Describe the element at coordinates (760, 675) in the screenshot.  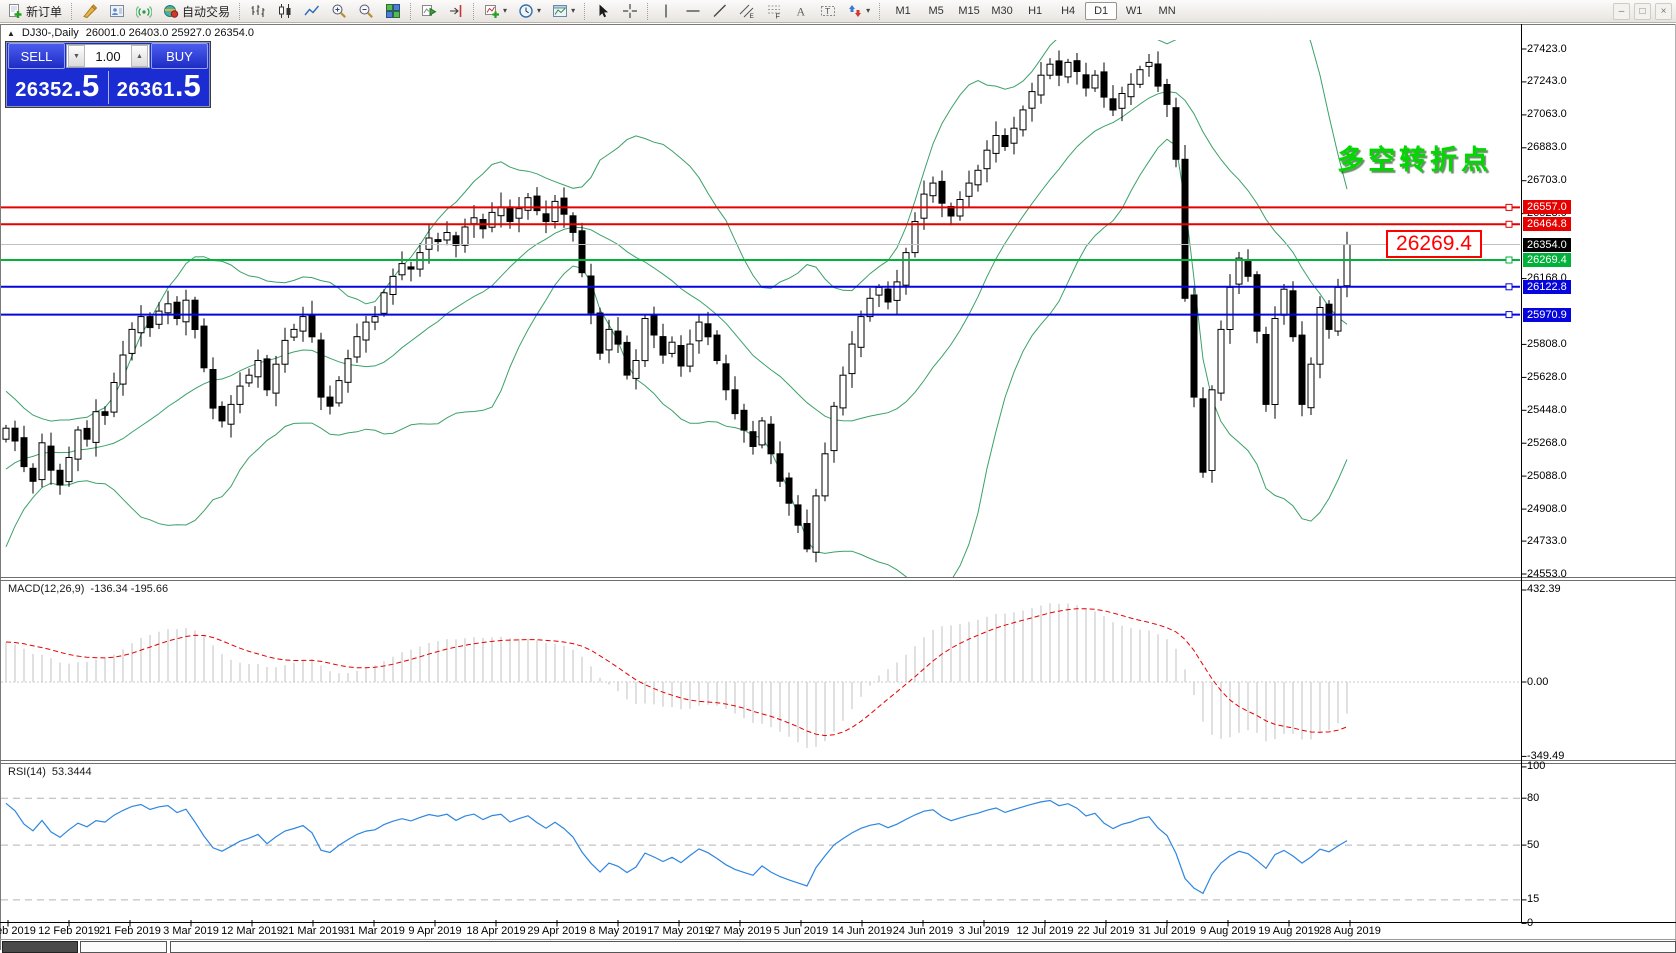
I see `macd-panel-series` at that location.